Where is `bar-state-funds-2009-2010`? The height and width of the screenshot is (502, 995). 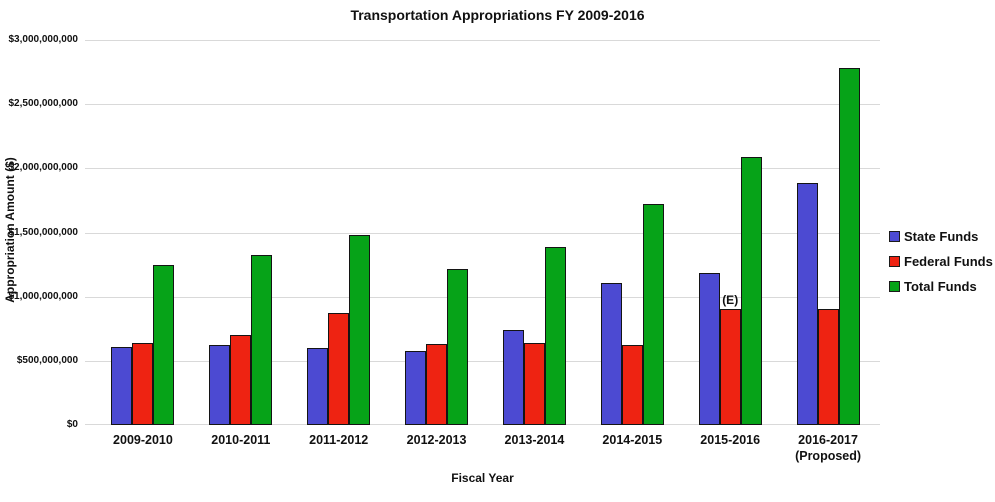
bar-state-funds-2009-2010 is located at coordinates (122, 386).